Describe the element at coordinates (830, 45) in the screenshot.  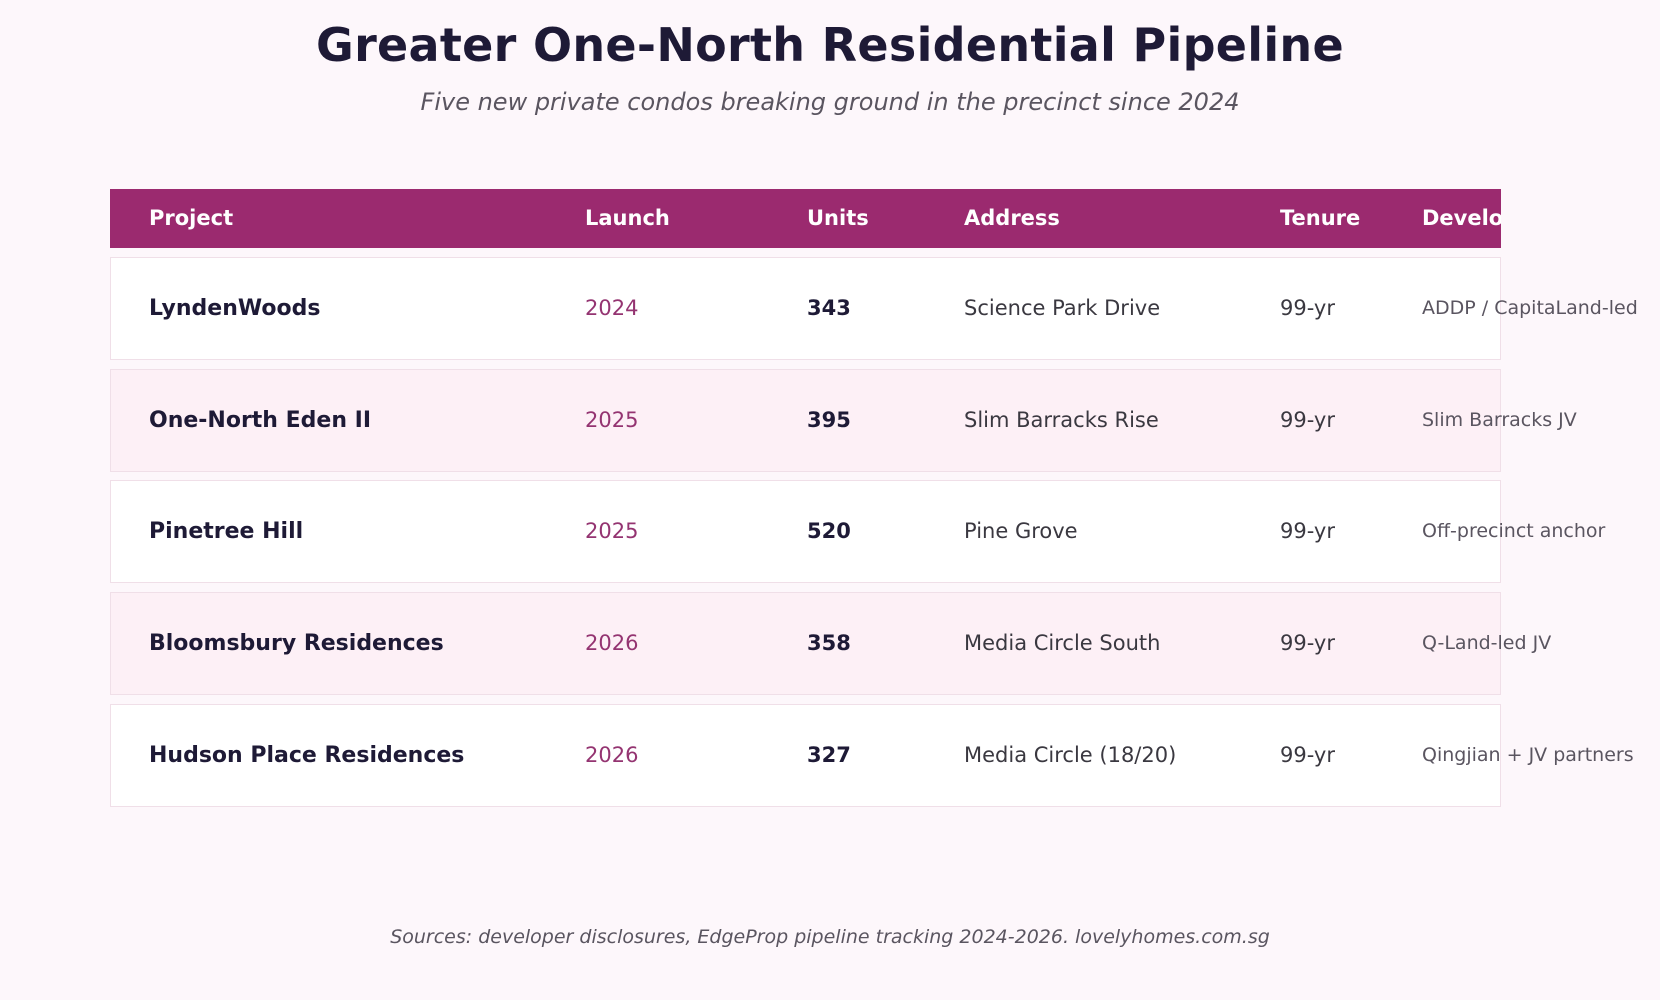
I see `chart-title: Greater One-North Residential Pipeline` at that location.